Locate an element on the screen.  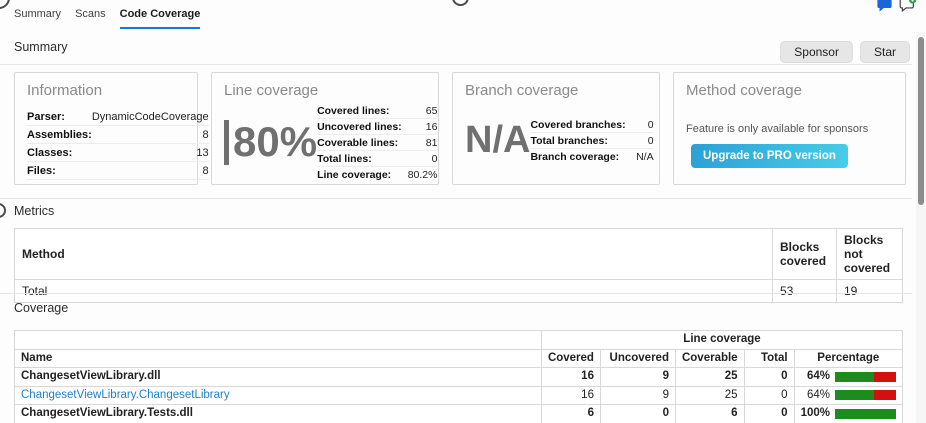
percentage-cell: 100% is located at coordinates (848, 414).